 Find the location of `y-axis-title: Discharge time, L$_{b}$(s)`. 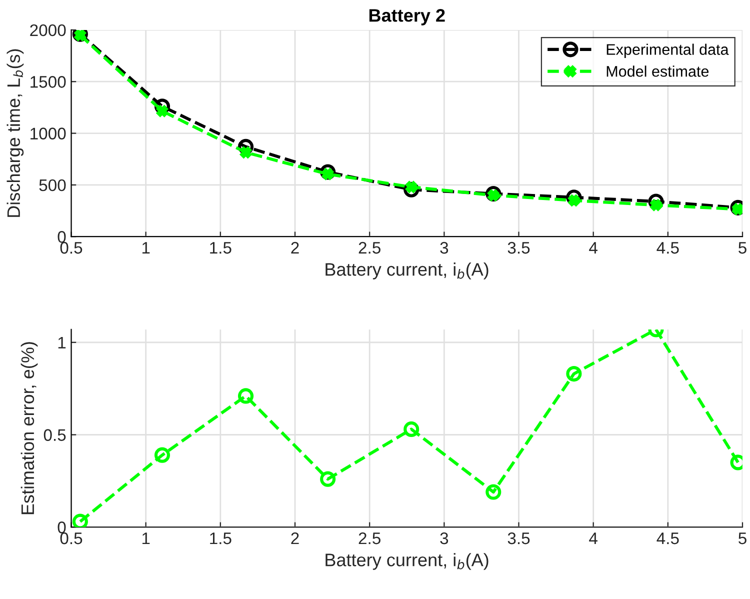

y-axis-title: Discharge time, L$_{b}$(s) is located at coordinates (15, 133).